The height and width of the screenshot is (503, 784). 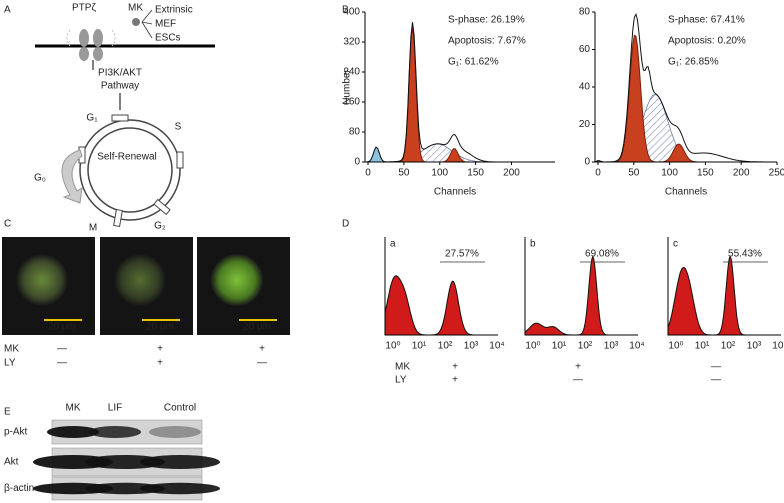 What do you see at coordinates (11, 462) in the screenshot?
I see `band-label: Akt` at bounding box center [11, 462].